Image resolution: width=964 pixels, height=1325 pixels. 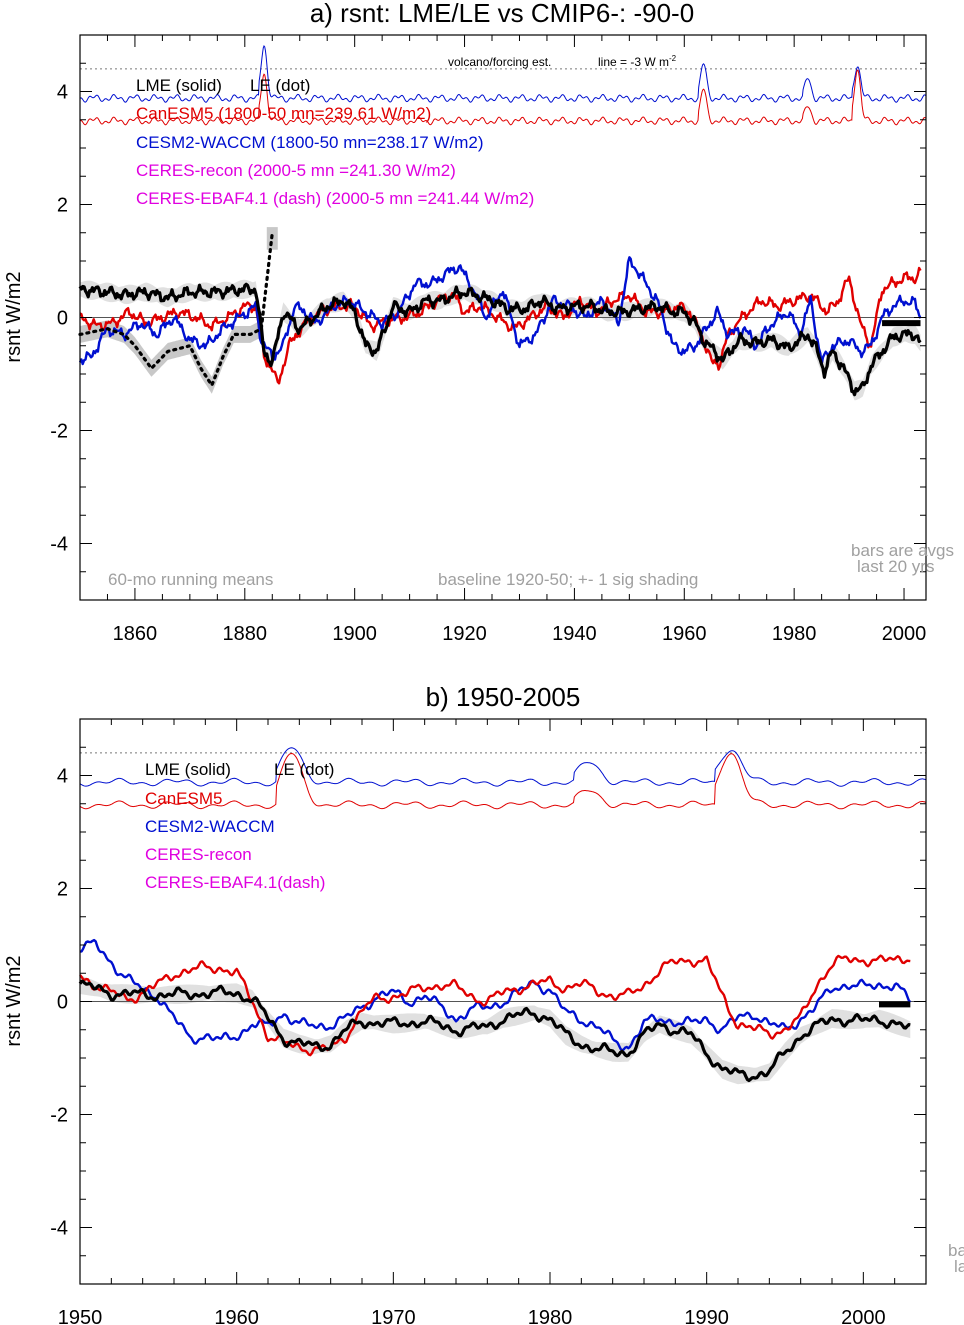 I want to click on x-tick-label: 1990, so click(x=706, y=1316).